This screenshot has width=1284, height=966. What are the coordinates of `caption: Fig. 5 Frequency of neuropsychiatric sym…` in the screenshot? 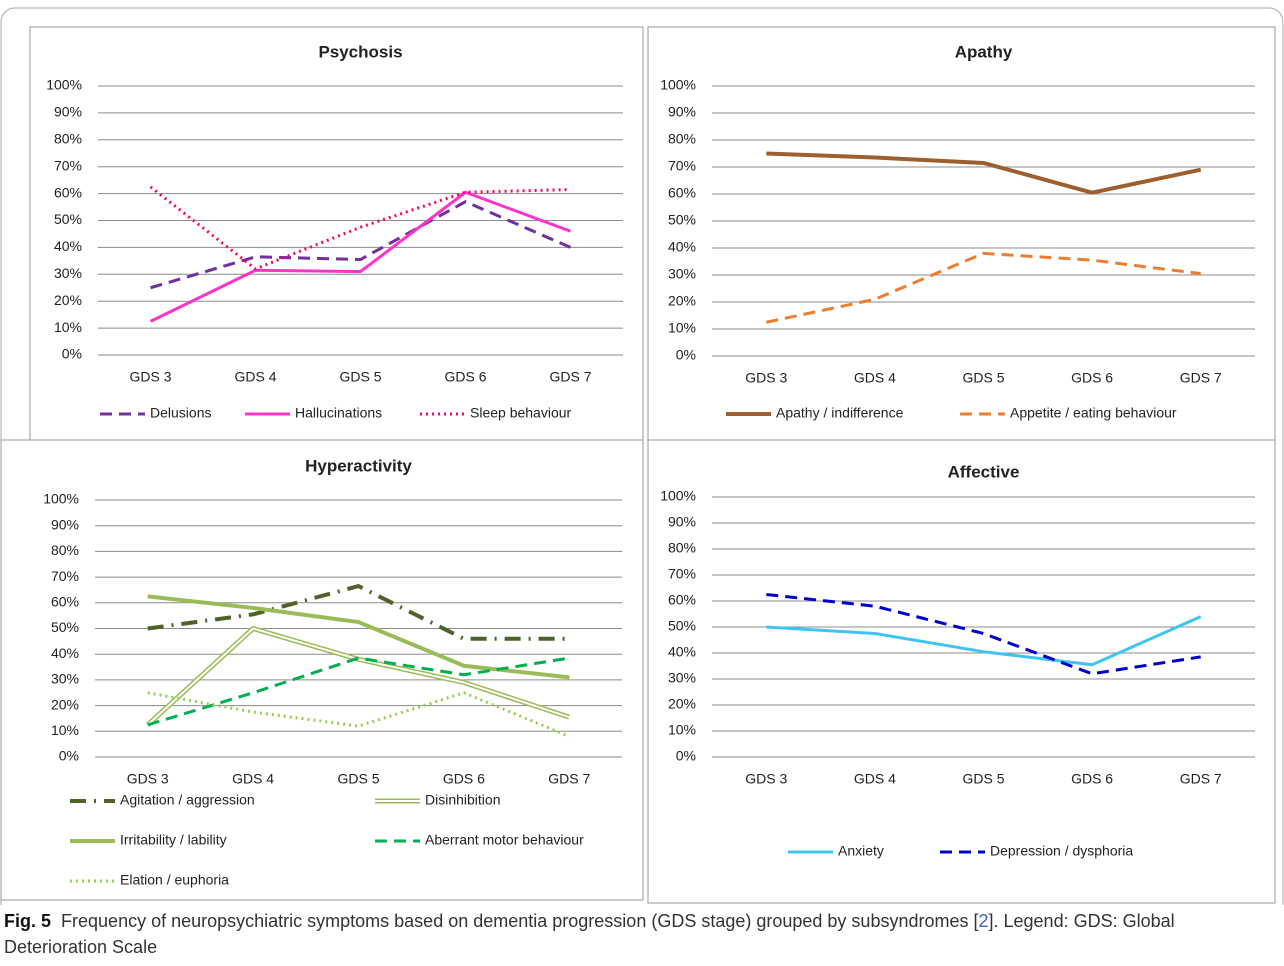 It's located at (639, 934).